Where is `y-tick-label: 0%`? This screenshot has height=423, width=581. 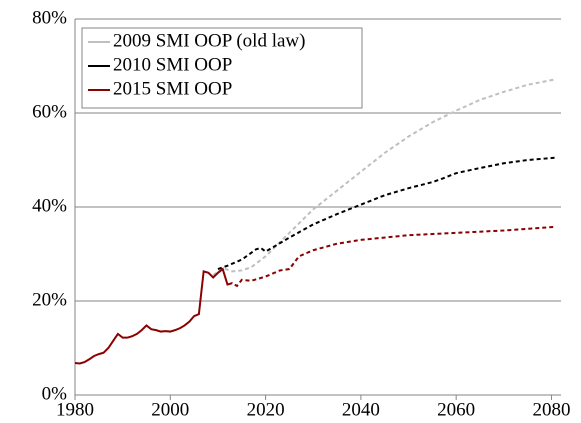
y-tick-label: 0% is located at coordinates (55, 393).